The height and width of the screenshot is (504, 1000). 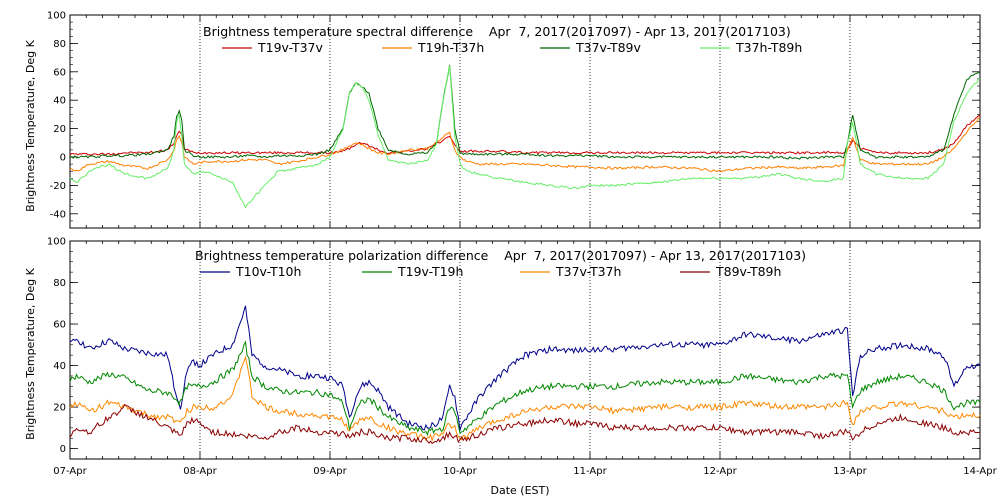 What do you see at coordinates (980, 471) in the screenshot?
I see `x-tick-label: 14-Apr` at bounding box center [980, 471].